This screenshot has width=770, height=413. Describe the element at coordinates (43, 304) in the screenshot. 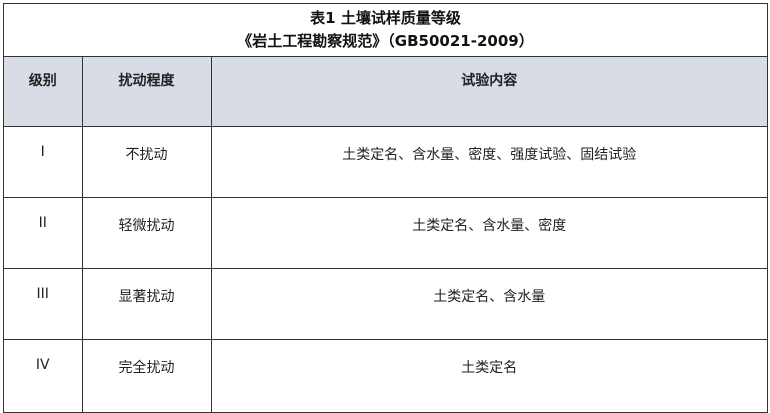

I see `grade-cell: III` at that location.